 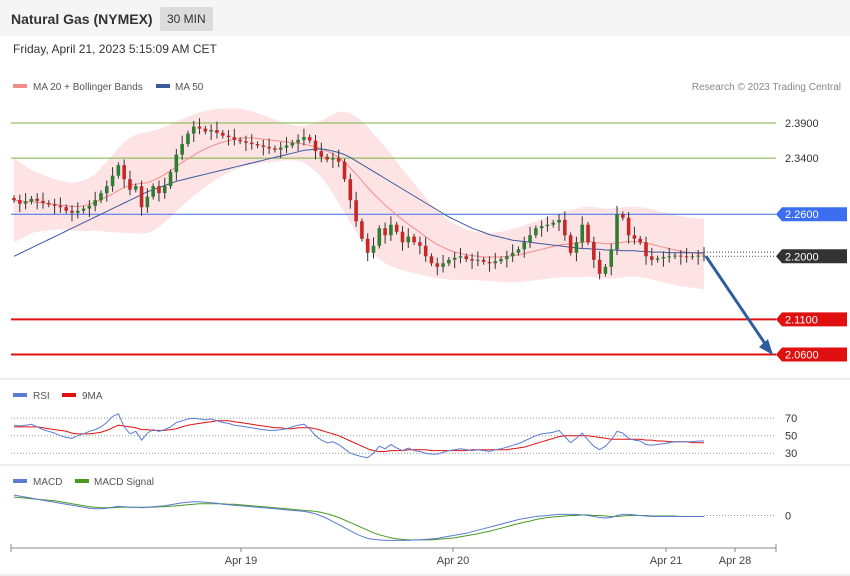 I want to click on legend-label-rsi-ma: 9MA, so click(x=92, y=396).